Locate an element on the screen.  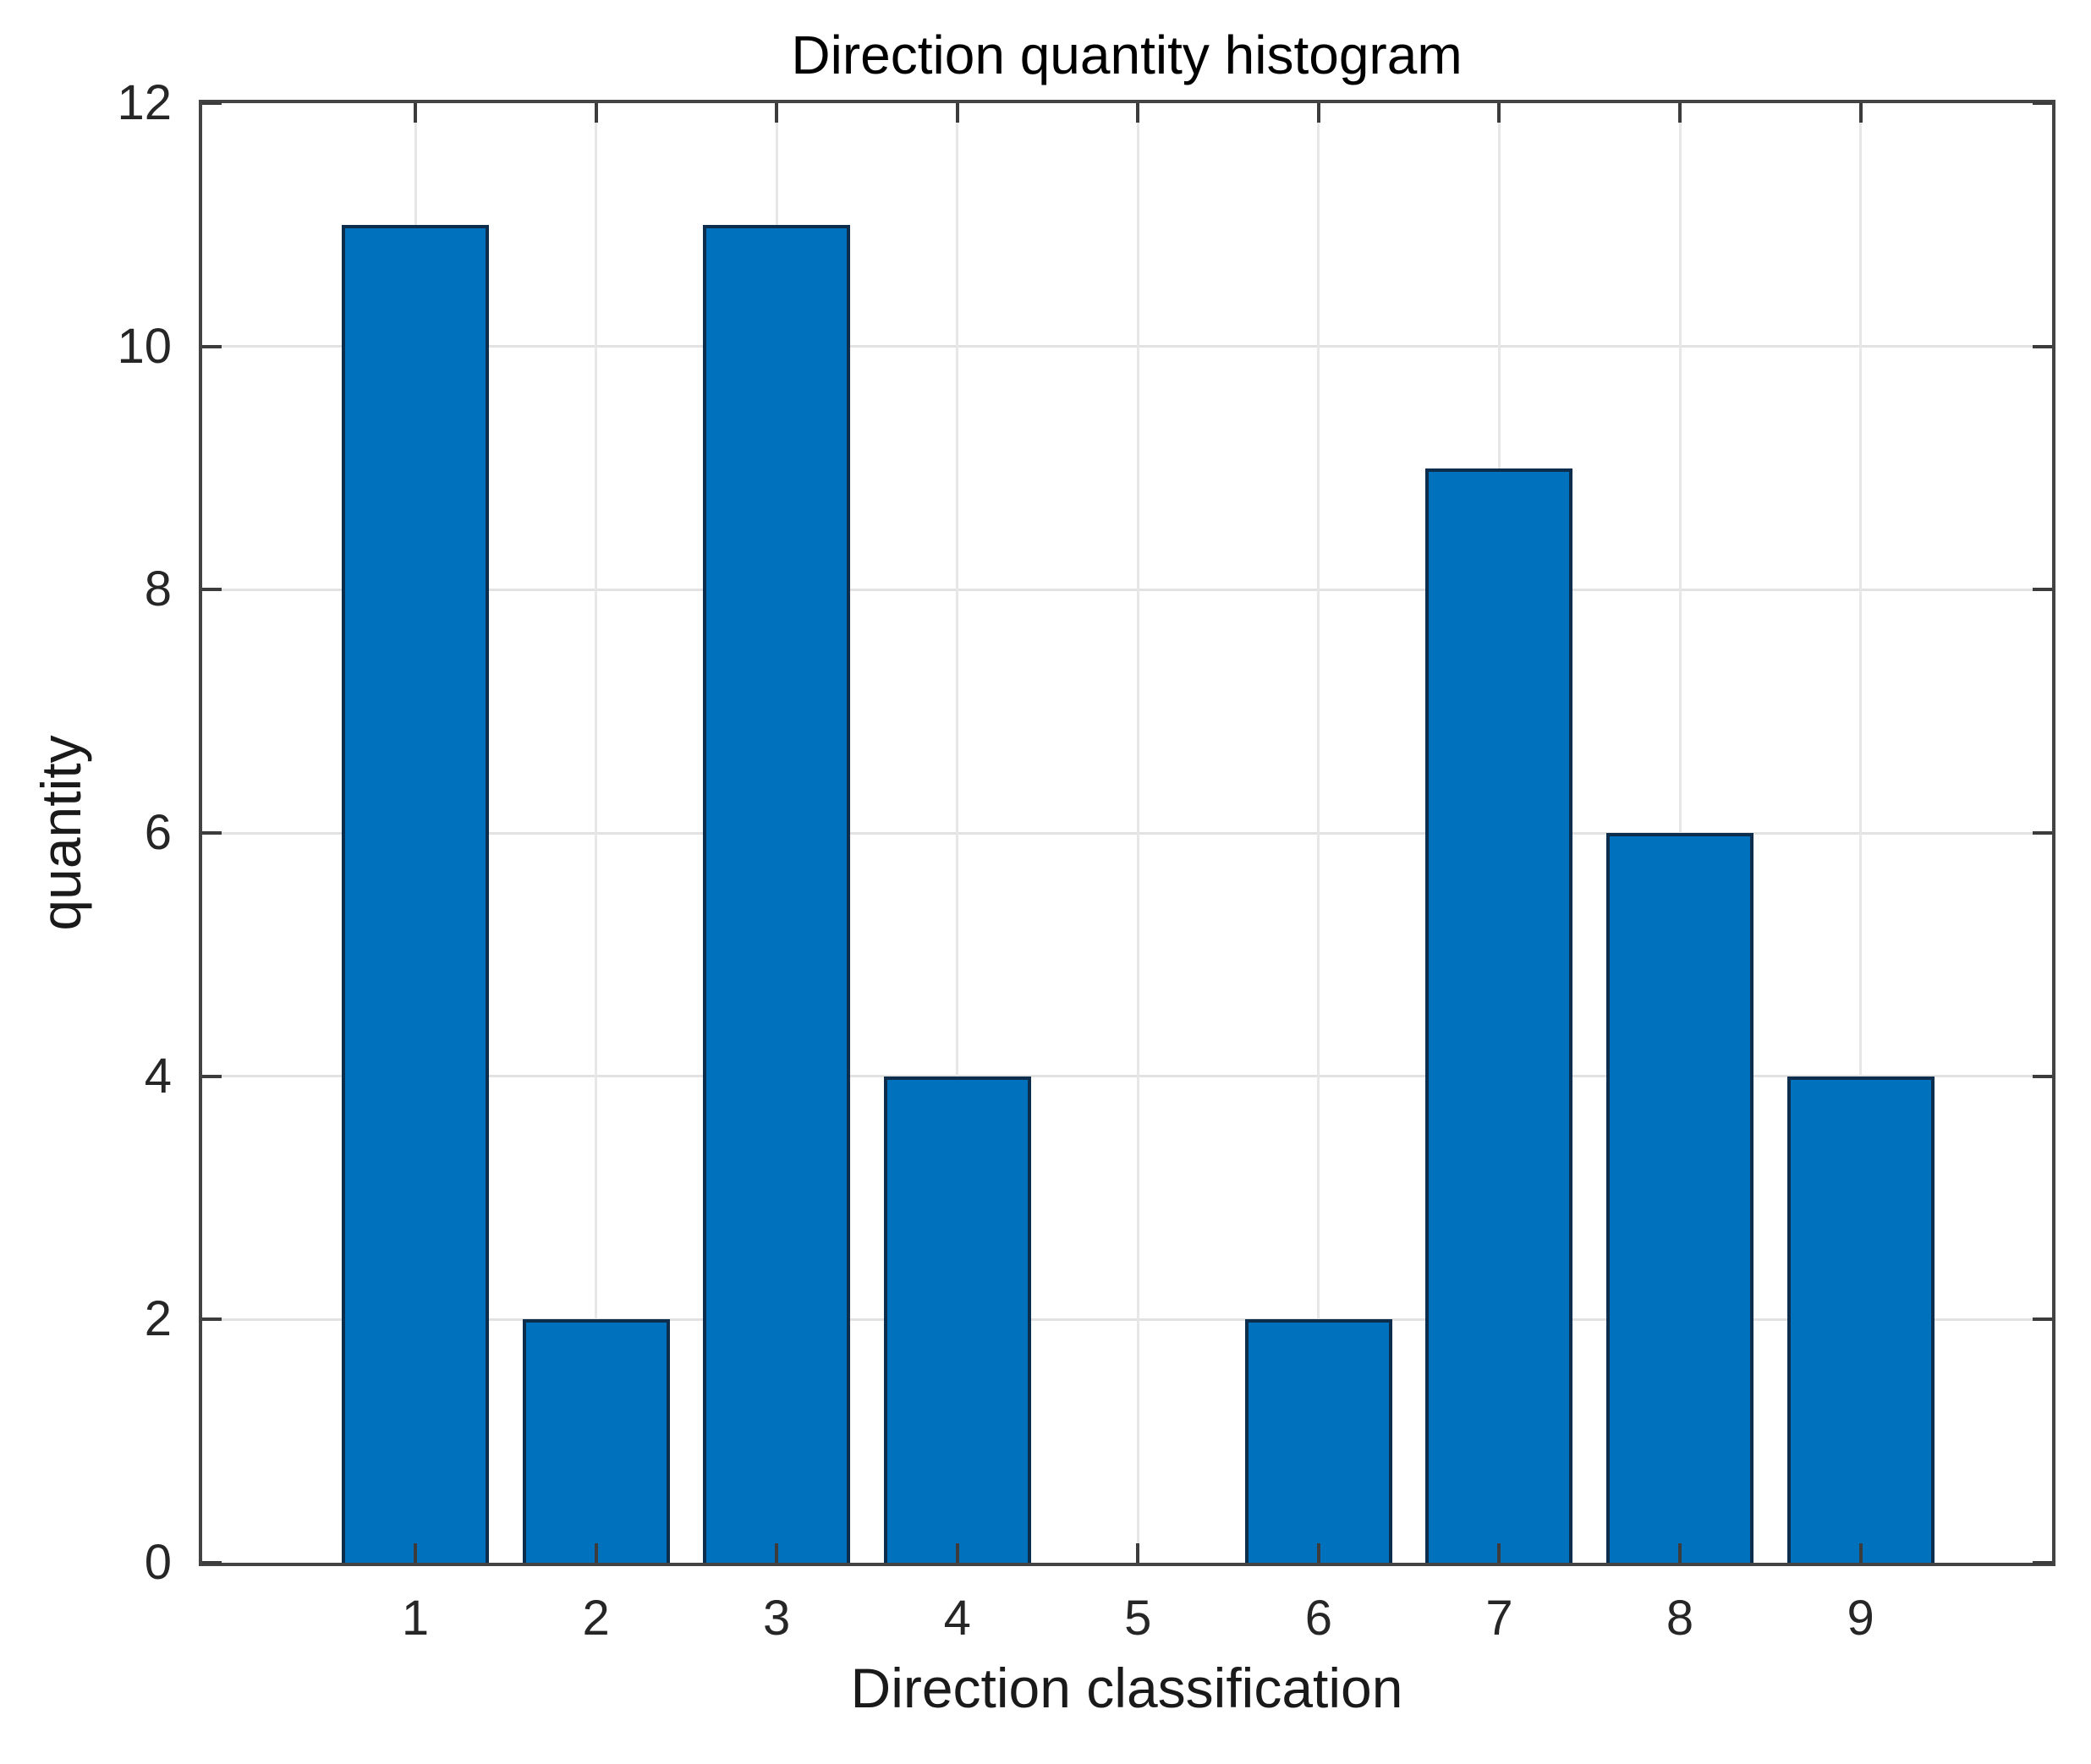
y-tick-label: 6 is located at coordinates (158, 832).